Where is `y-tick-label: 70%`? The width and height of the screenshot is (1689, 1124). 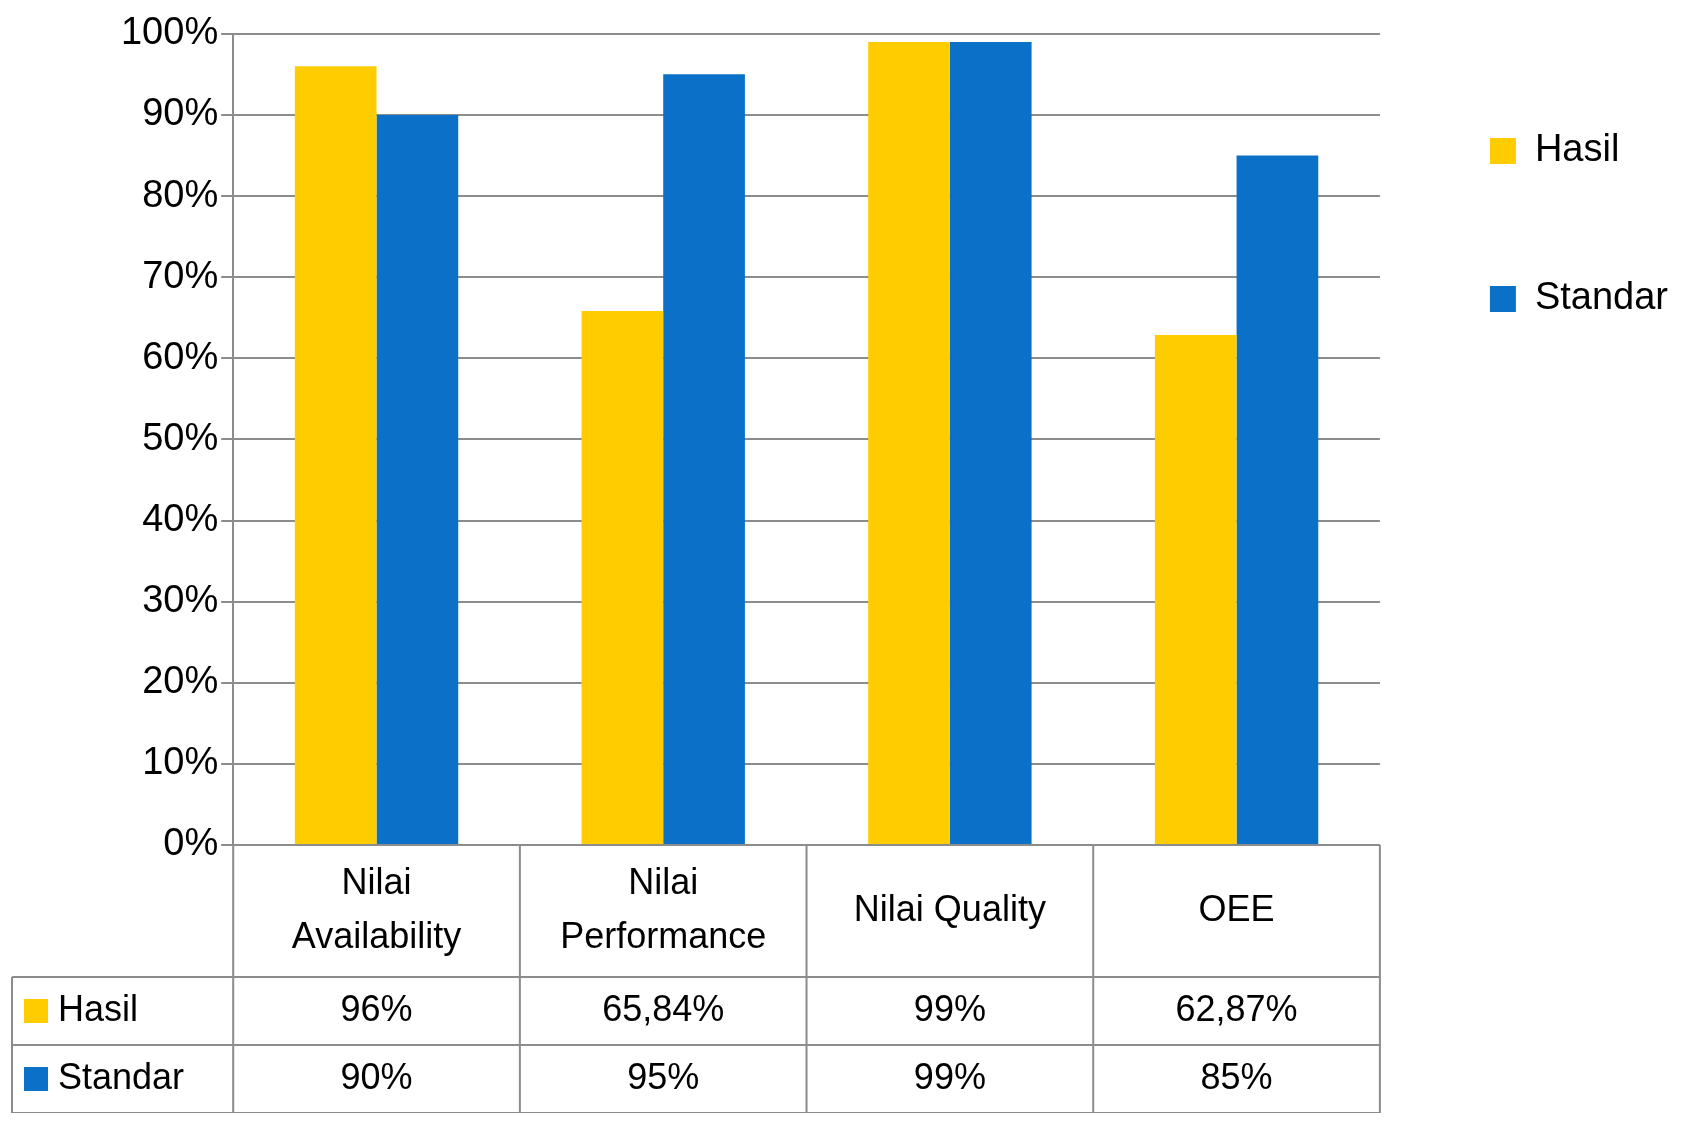
y-tick-label: 70% is located at coordinates (180, 274).